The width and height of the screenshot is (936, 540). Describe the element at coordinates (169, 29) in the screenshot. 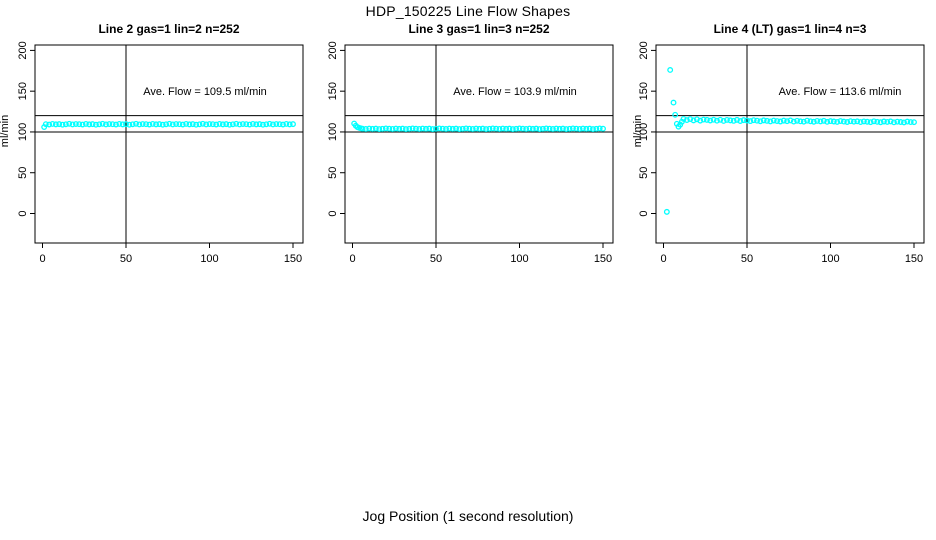

I see `panel-title: Line 2 gas=1 lin=2 n=252` at that location.